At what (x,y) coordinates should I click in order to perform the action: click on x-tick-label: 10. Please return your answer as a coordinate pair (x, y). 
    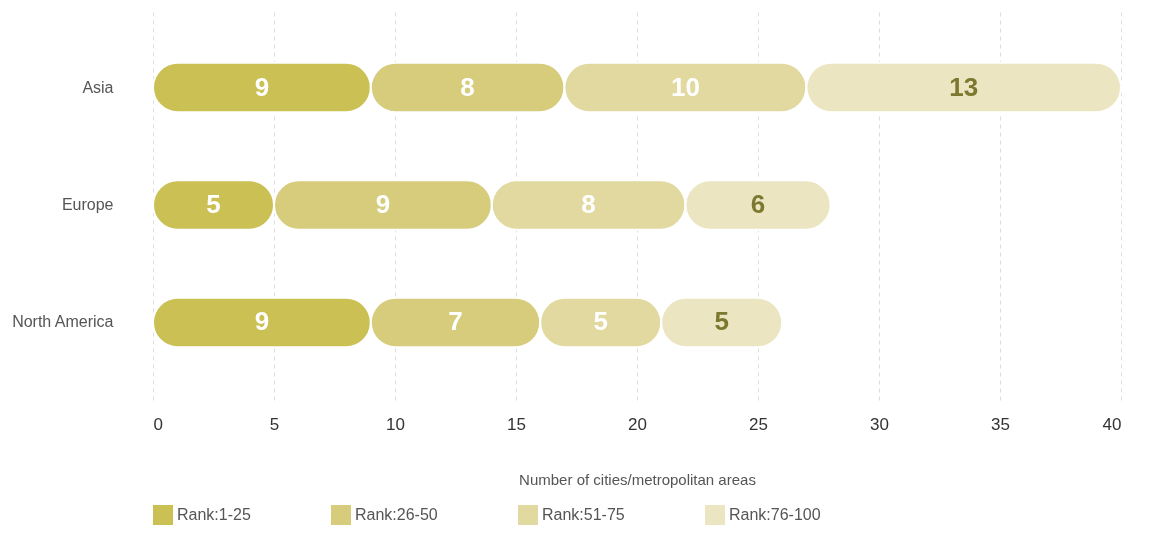
    Looking at the image, I should click on (395, 424).